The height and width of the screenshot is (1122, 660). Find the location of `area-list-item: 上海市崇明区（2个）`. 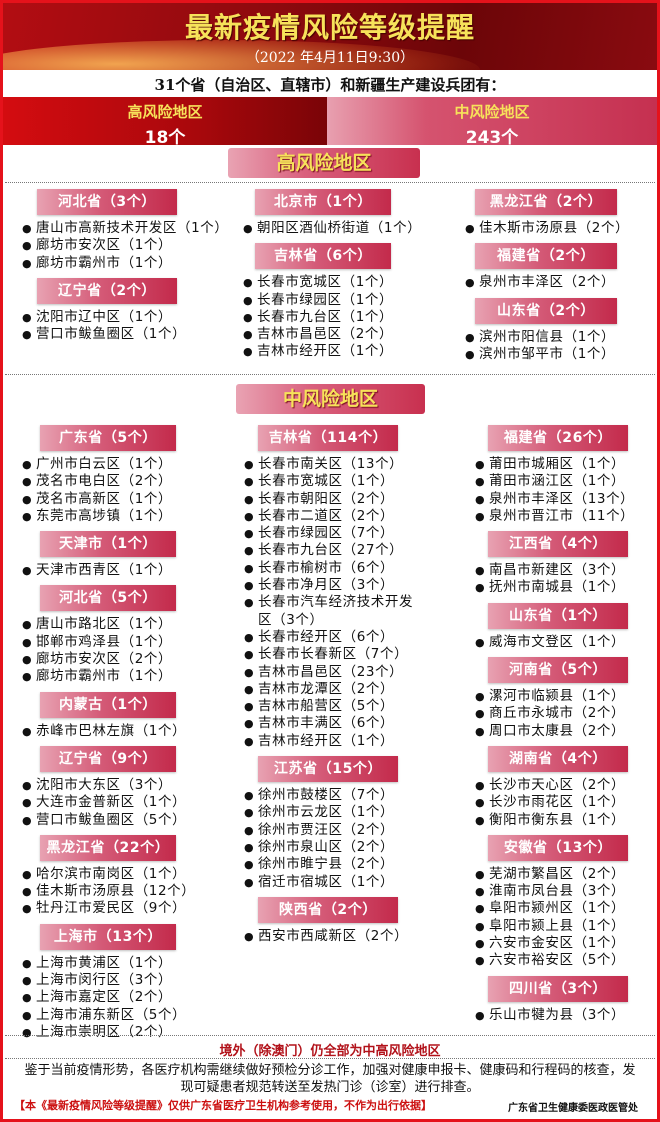

area-list-item: 上海市崇明区（2个） is located at coordinates (129, 1033).